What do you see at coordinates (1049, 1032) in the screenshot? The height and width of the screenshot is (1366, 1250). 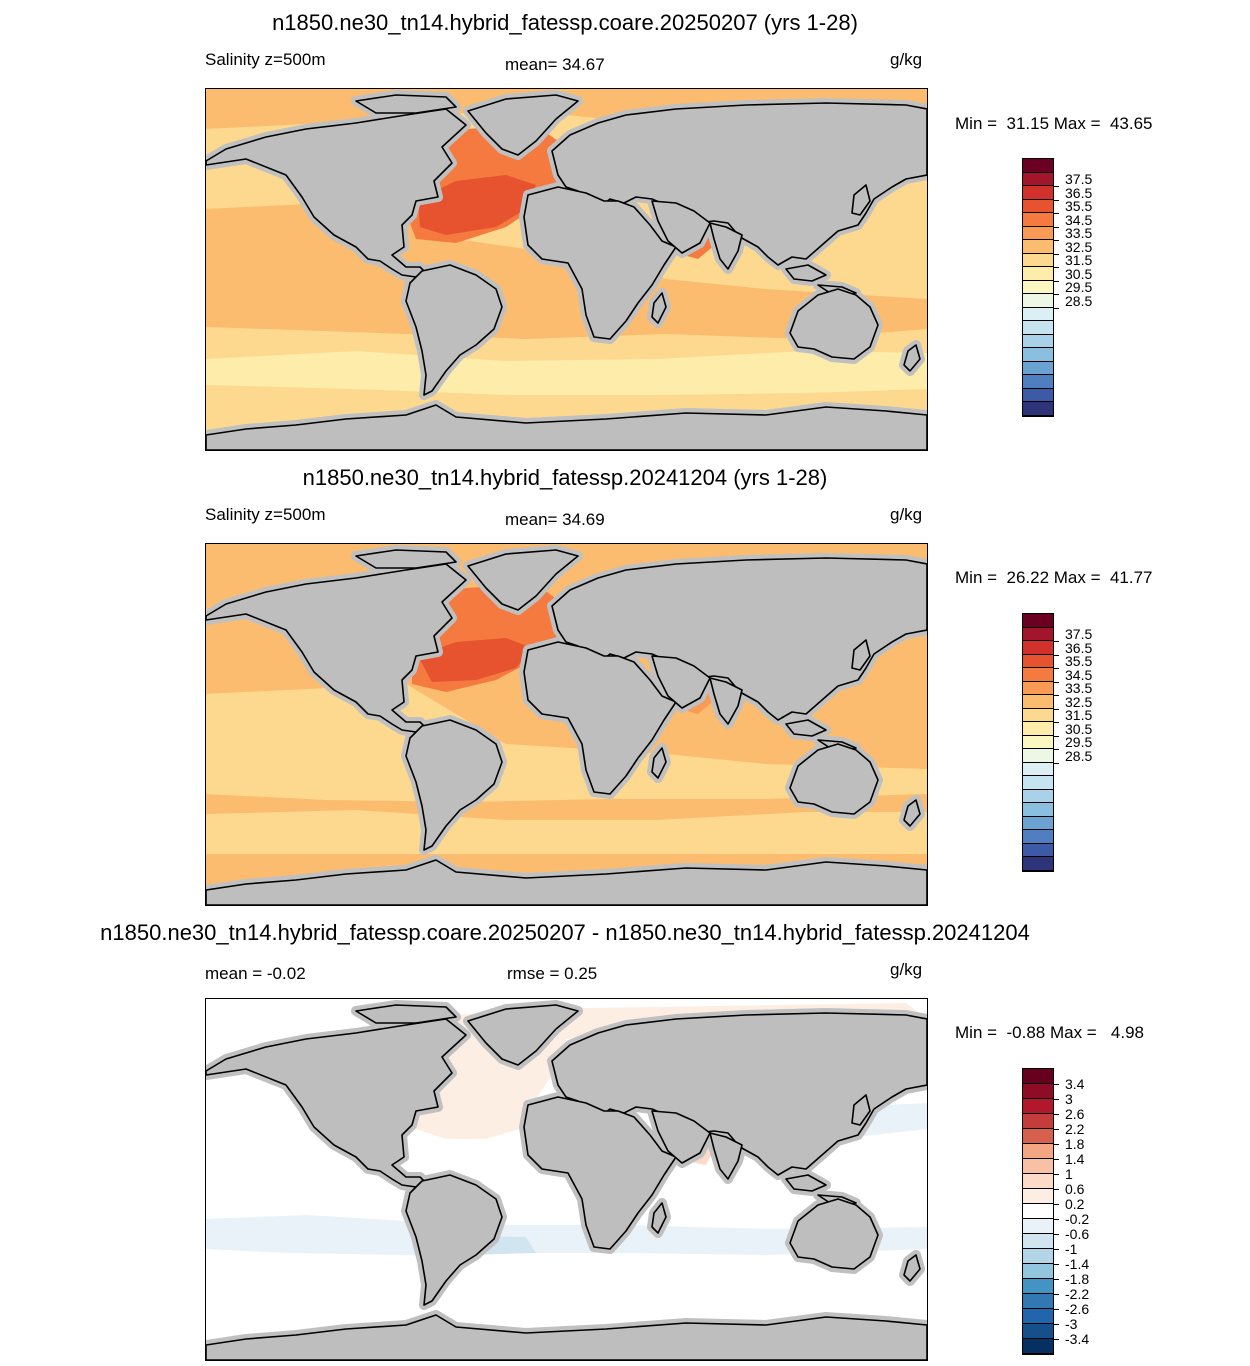 I see `min-max-label: Min = -0.88 Max = 4.98` at bounding box center [1049, 1032].